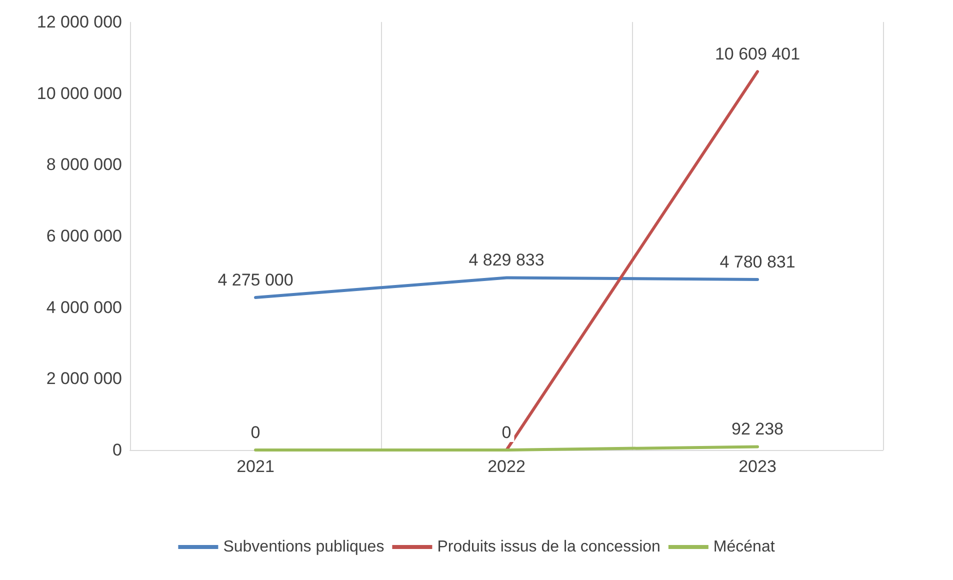 The height and width of the screenshot is (580, 953). What do you see at coordinates (84, 378) in the screenshot?
I see `y-tick-label: 2 000 000` at bounding box center [84, 378].